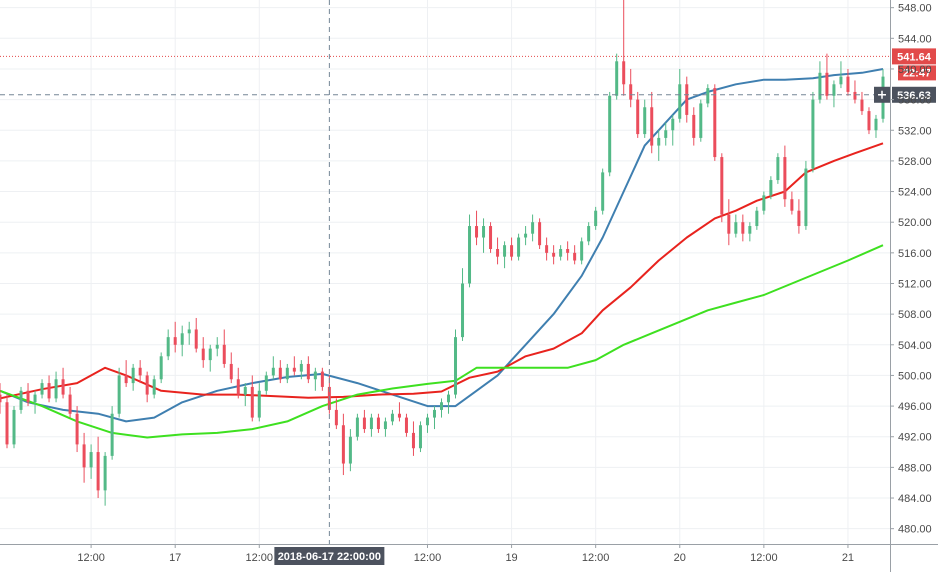 This screenshot has height=572, width=938. What do you see at coordinates (915, 346) in the screenshot?
I see `y-tick-label: 504.00` at bounding box center [915, 346].